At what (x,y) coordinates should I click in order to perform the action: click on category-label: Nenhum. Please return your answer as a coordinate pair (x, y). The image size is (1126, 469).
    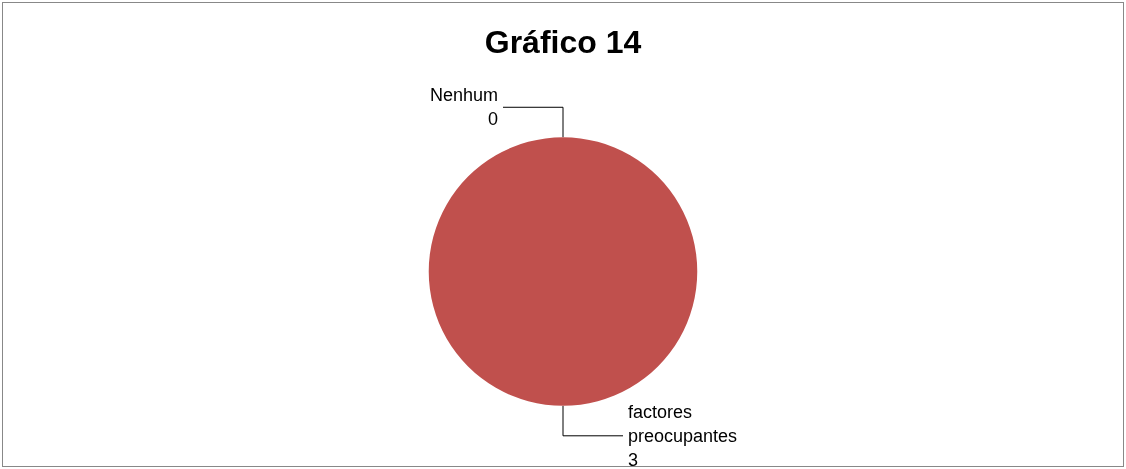
    Looking at the image, I should click on (463, 95).